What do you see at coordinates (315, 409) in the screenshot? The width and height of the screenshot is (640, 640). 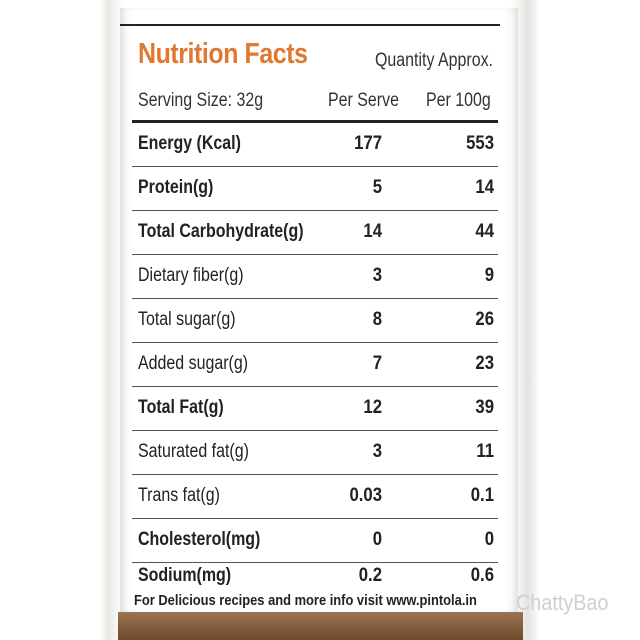 I see `nutrient-row-total-fat: Total Fat(g) 12 39` at bounding box center [315, 409].